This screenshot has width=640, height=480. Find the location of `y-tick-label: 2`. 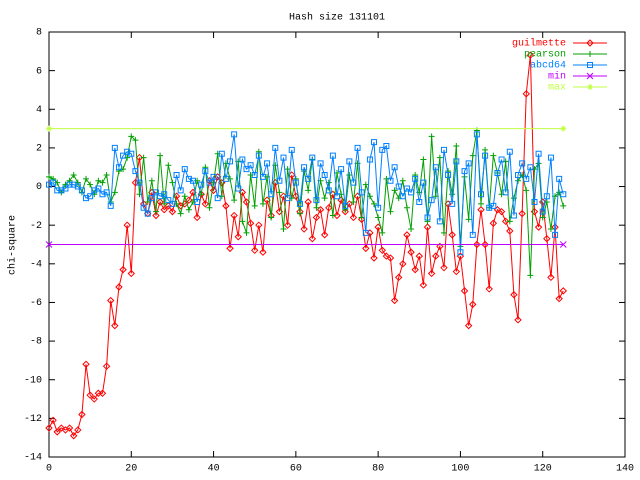

y-tick-label: 2 is located at coordinates (39, 149).